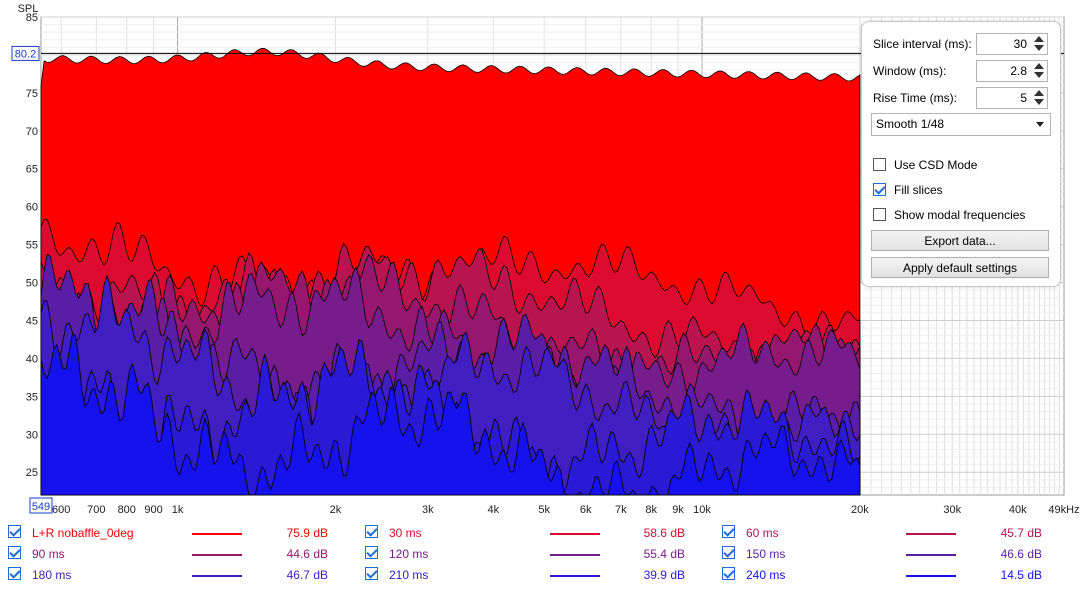 Image resolution: width=1084 pixels, height=589 pixels. I want to click on rise-time-row: Rise Time (ms): 5, so click(963, 98).